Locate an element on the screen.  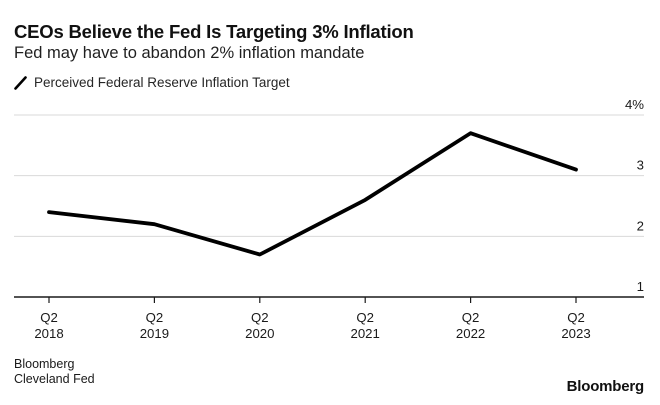
x-tick-label-year: 2018 is located at coordinates (48, 333).